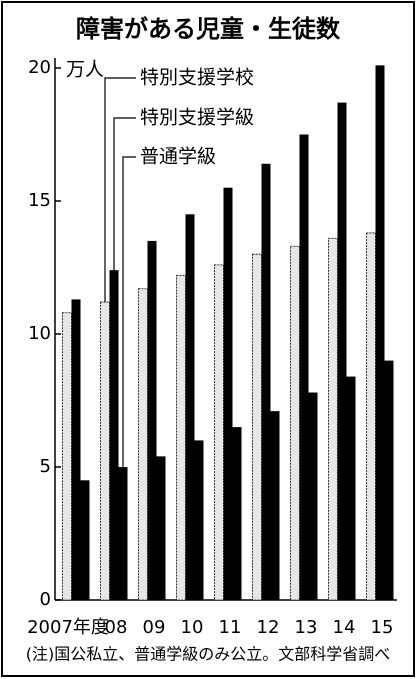 This screenshot has height=679, width=417. I want to click on chart-title: 障害がある児童・生徒数, so click(208, 29).